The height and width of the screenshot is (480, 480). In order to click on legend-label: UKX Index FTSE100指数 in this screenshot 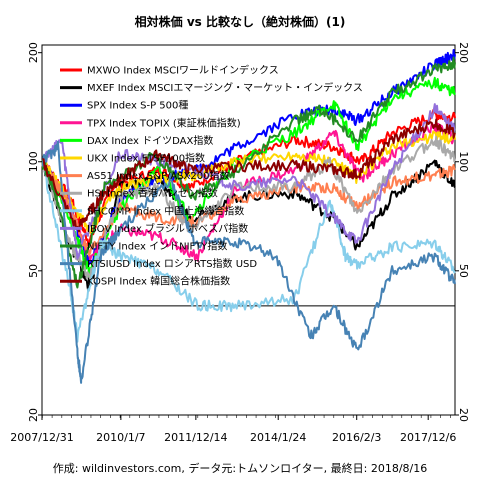, I will do `click(146, 158)`.